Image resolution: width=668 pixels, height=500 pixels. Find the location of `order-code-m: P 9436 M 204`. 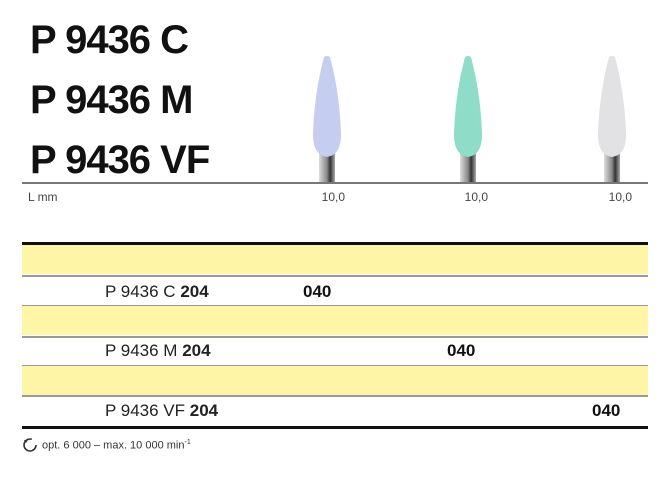

order-code-m: P 9436 M 204 is located at coordinates (158, 350).